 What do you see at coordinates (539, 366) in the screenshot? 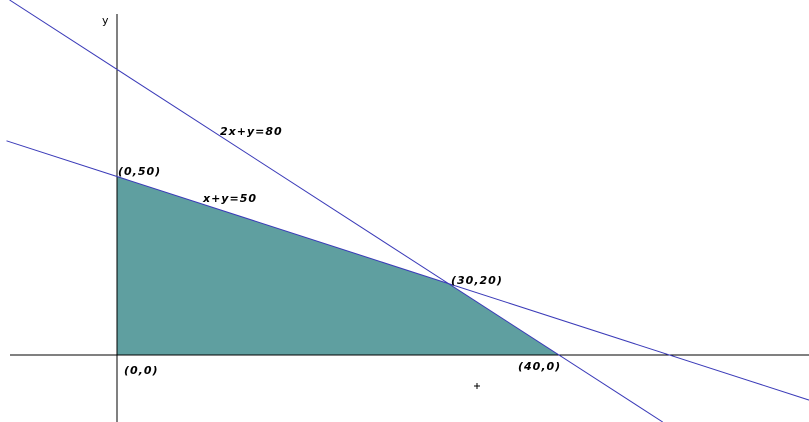
I see `vertex-label-40-0: (40,0)` at bounding box center [539, 366].